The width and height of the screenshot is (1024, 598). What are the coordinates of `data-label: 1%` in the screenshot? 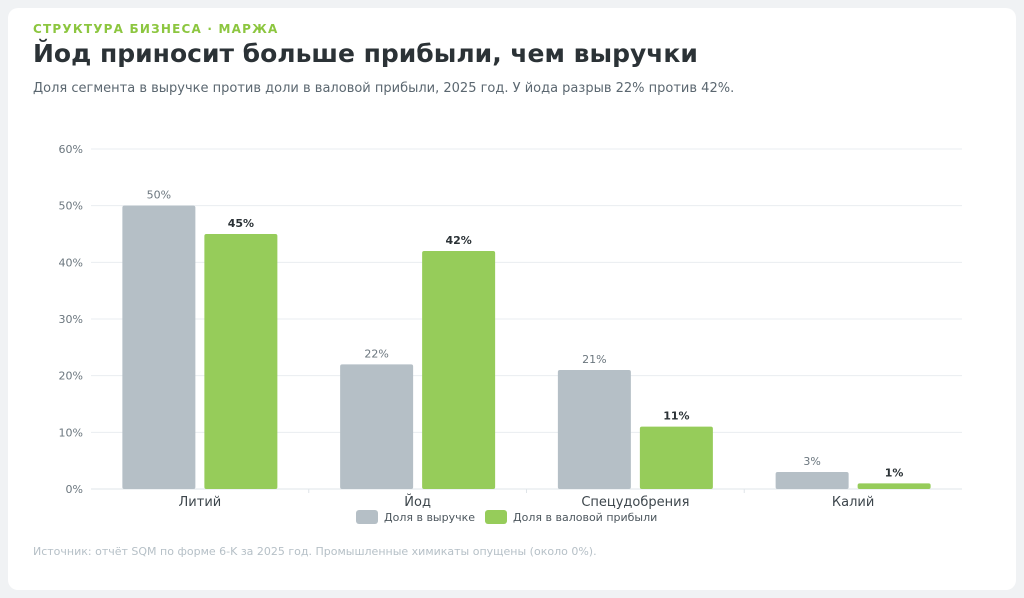 It's located at (894, 472).